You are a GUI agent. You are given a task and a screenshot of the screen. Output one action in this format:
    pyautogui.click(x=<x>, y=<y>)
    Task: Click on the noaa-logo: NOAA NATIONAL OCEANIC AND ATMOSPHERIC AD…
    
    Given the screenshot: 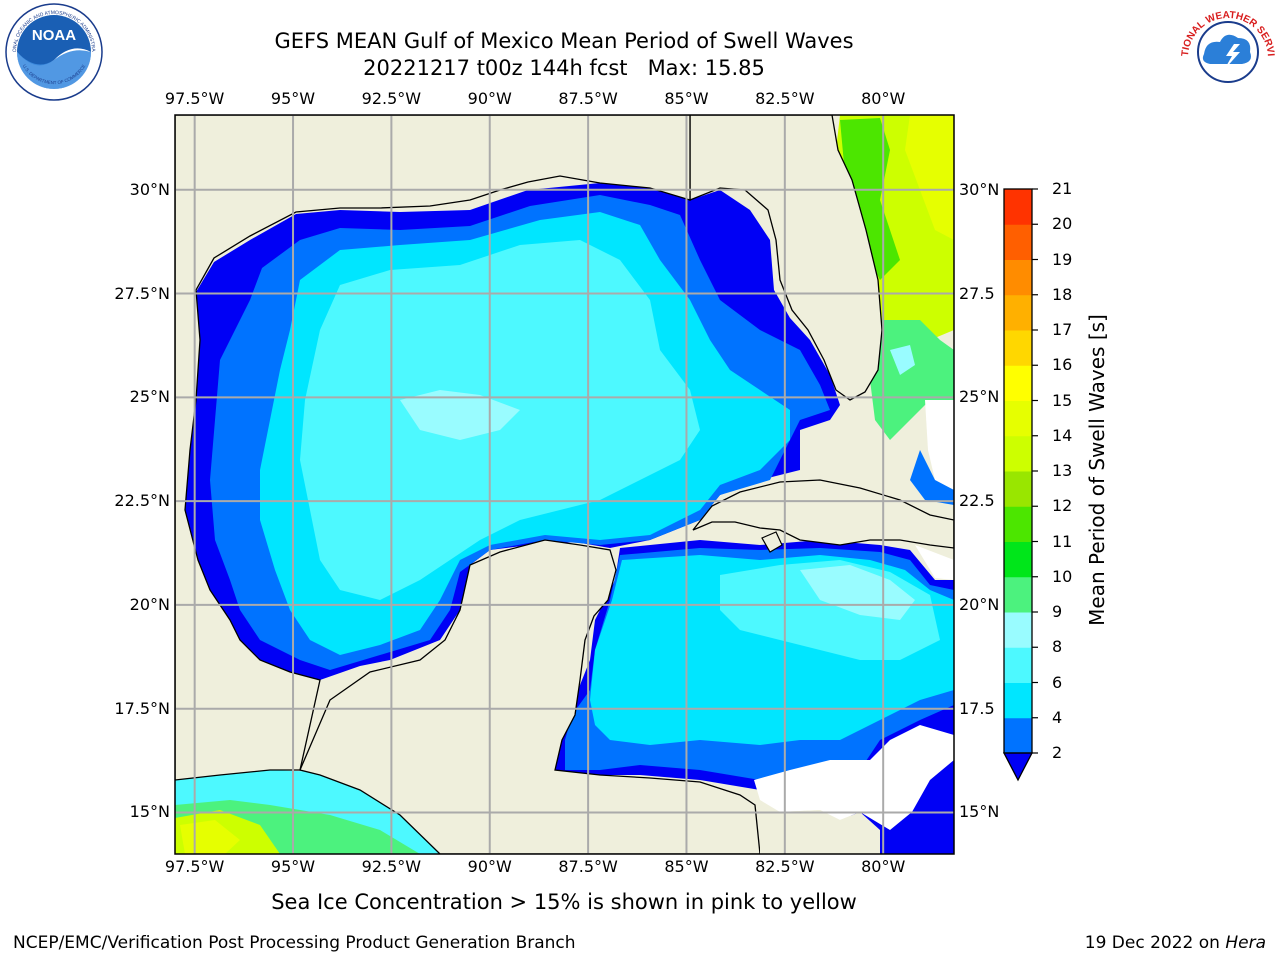 What is the action you would take?
    pyautogui.click(x=52, y=51)
    